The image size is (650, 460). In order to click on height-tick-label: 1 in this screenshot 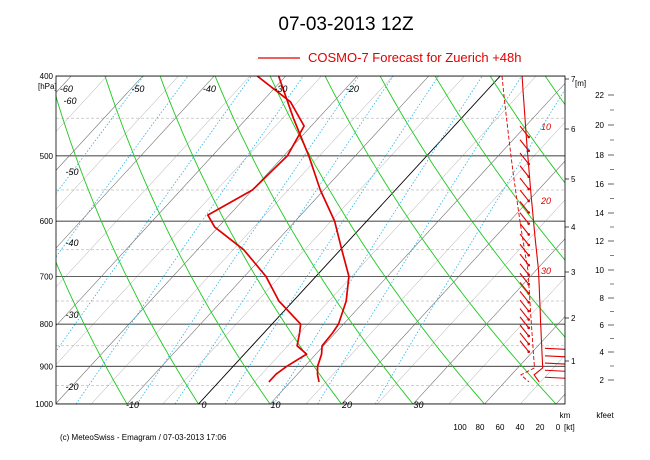, I will do `click(573, 361)`.